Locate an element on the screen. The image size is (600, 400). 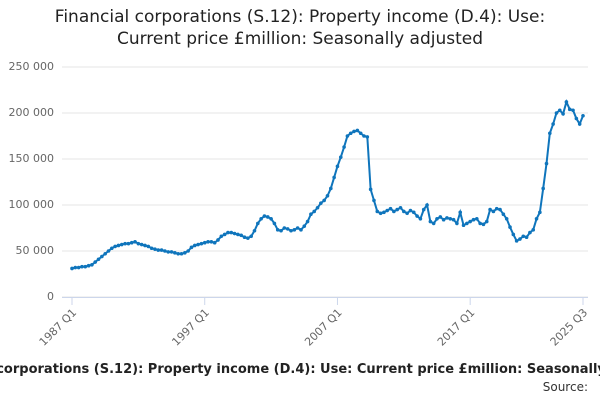
y-tick-label: 200 000 is located at coordinates (32, 112).